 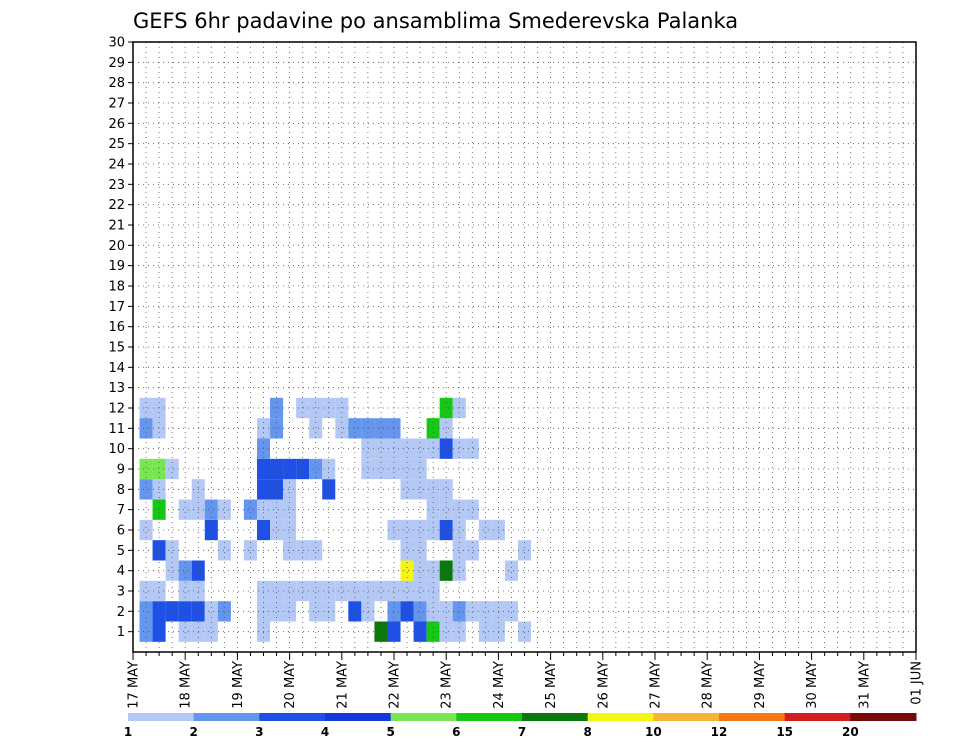 What do you see at coordinates (587, 732) in the screenshot?
I see `colorbar-label-8: 8` at bounding box center [587, 732].